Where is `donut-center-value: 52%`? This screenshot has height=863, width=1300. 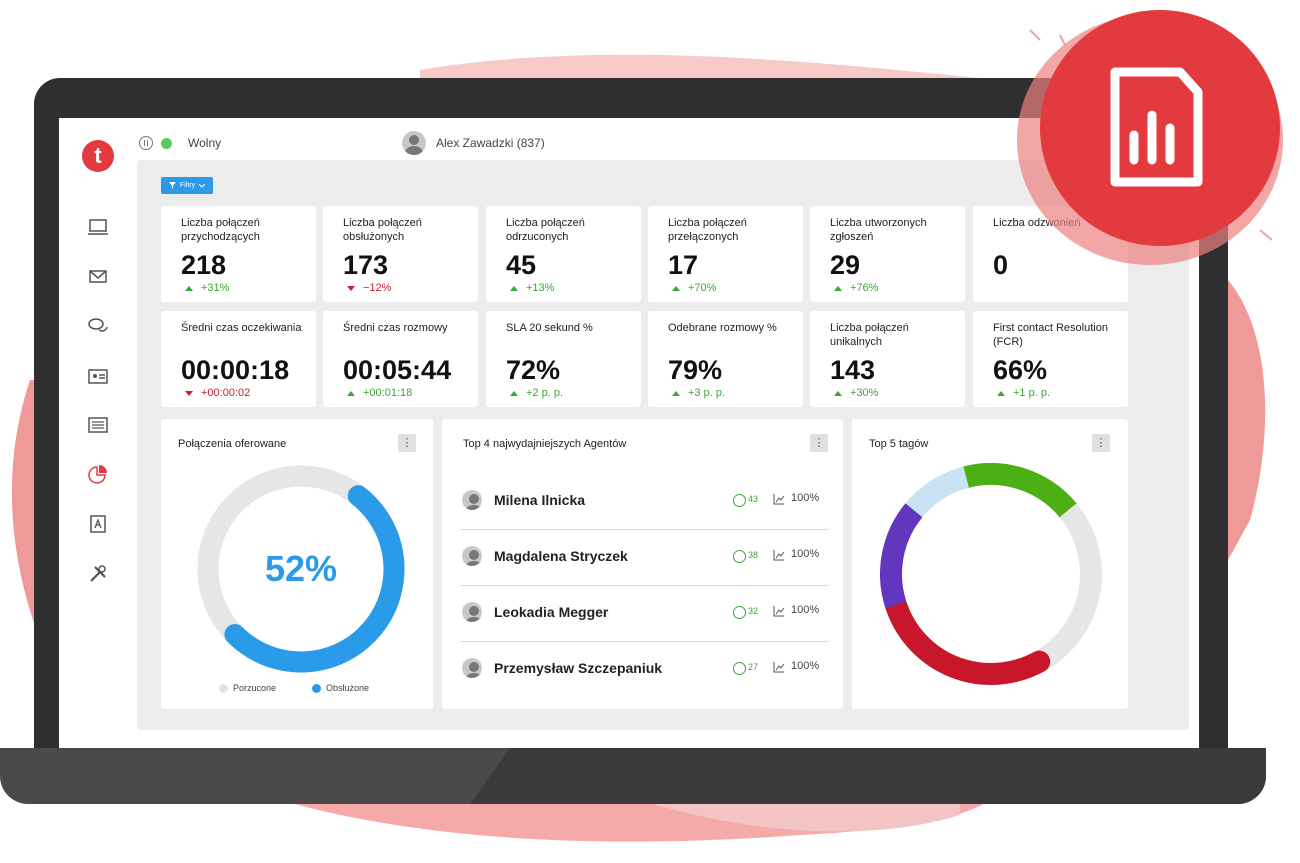
donut-center-value: 52% is located at coordinates (301, 568).